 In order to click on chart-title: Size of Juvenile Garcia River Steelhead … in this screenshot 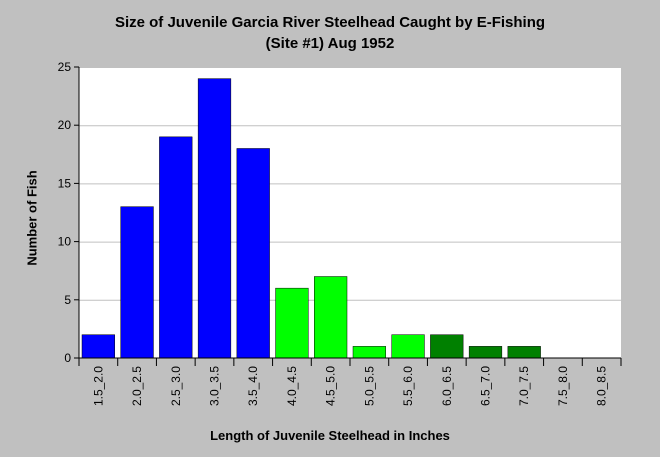, I will do `click(330, 22)`.